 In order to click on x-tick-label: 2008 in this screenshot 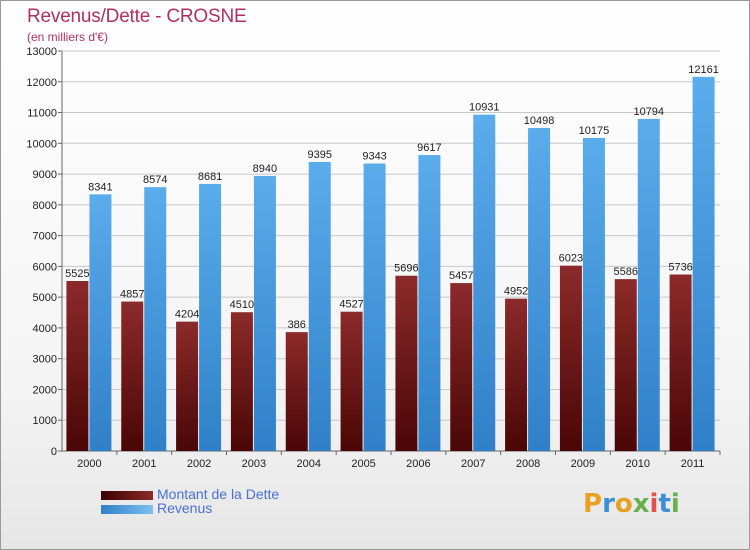, I will do `click(528, 464)`.